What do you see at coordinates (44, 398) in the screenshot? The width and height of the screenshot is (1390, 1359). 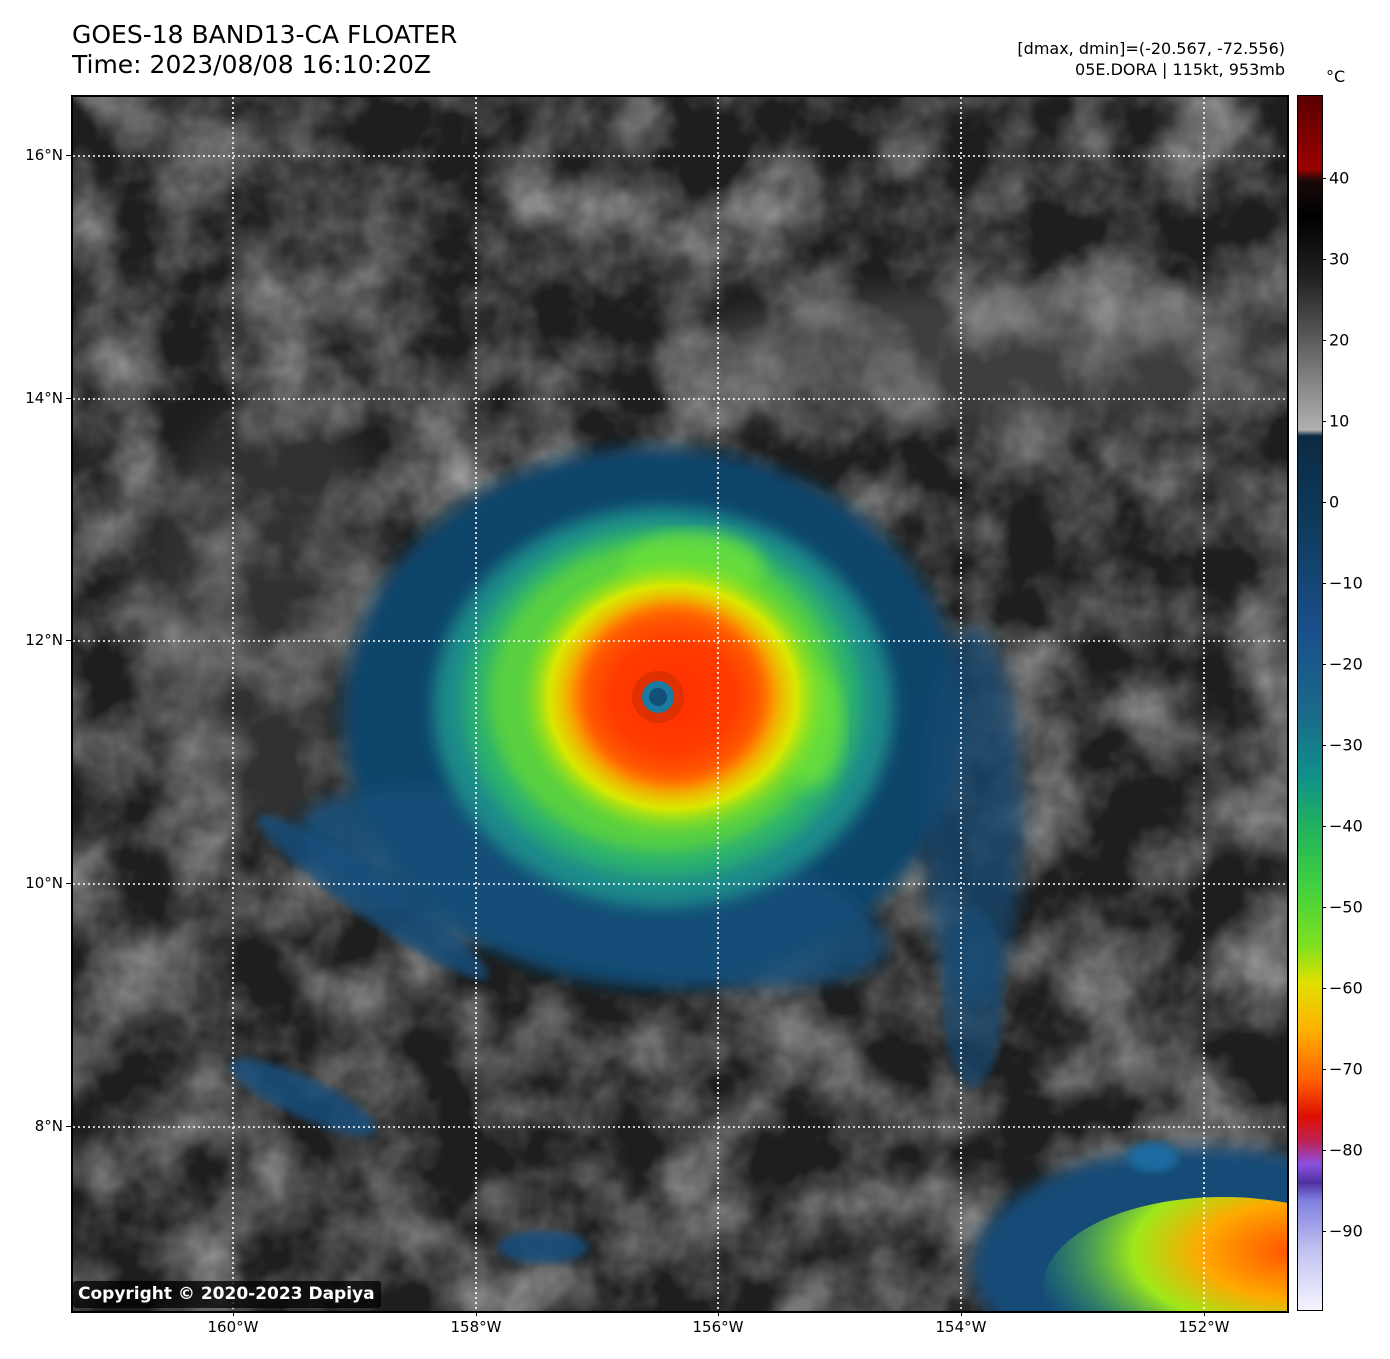 I see `lat-label-14n: 14°N` at bounding box center [44, 398].